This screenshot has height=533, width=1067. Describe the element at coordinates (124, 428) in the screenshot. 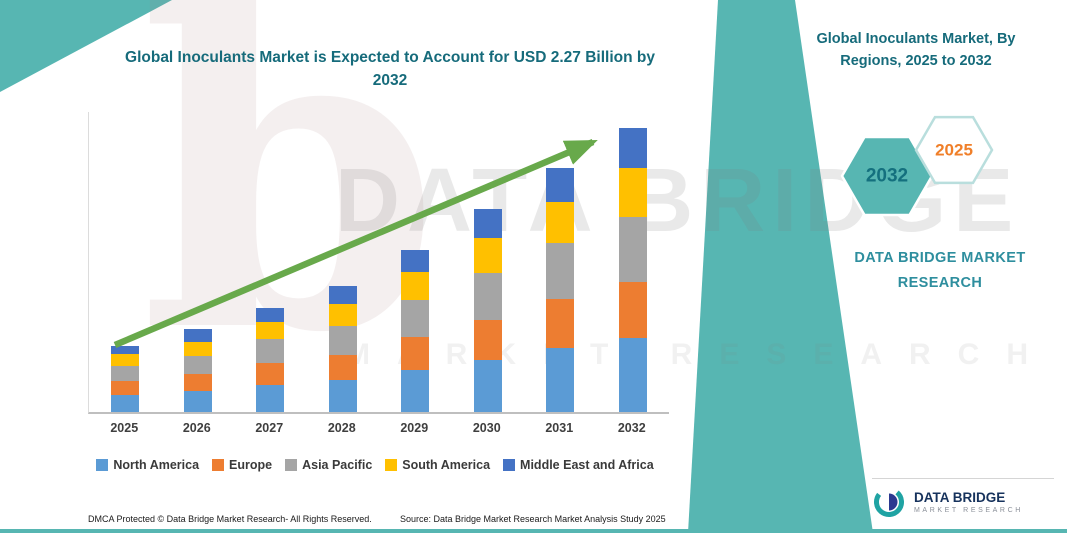

I see `x-axis-label: 2025` at that location.